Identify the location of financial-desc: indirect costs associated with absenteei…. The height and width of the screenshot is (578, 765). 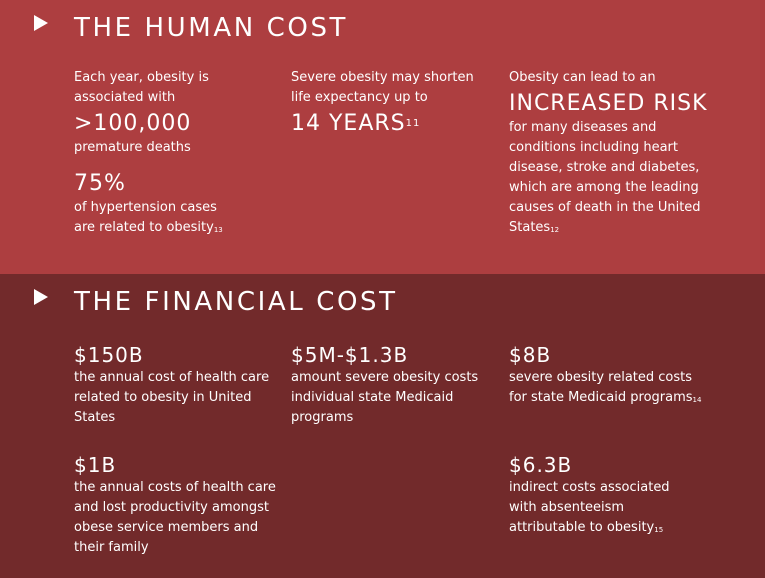
(589, 507).